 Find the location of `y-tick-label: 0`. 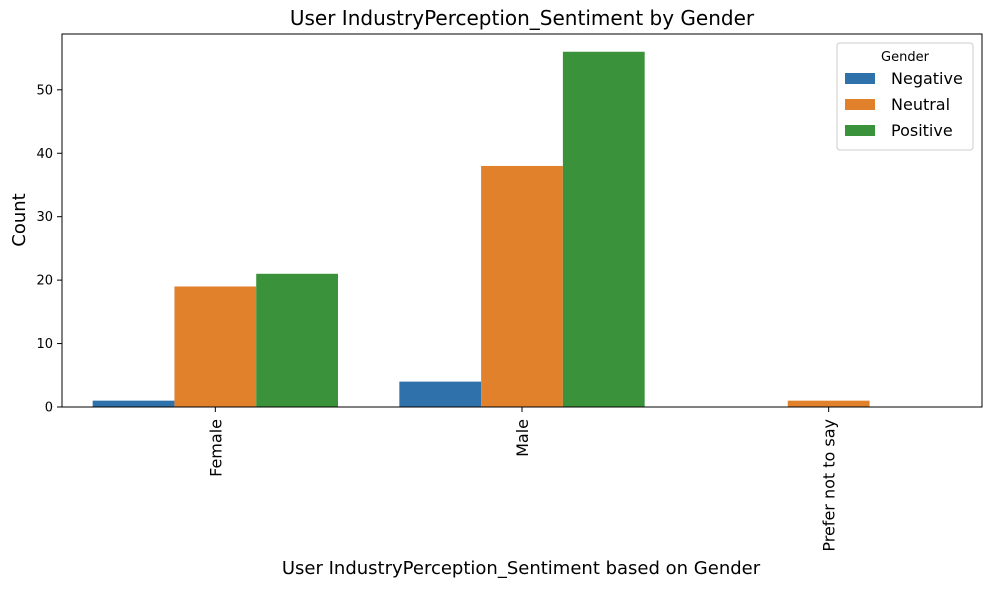

y-tick-label: 0 is located at coordinates (49, 408).